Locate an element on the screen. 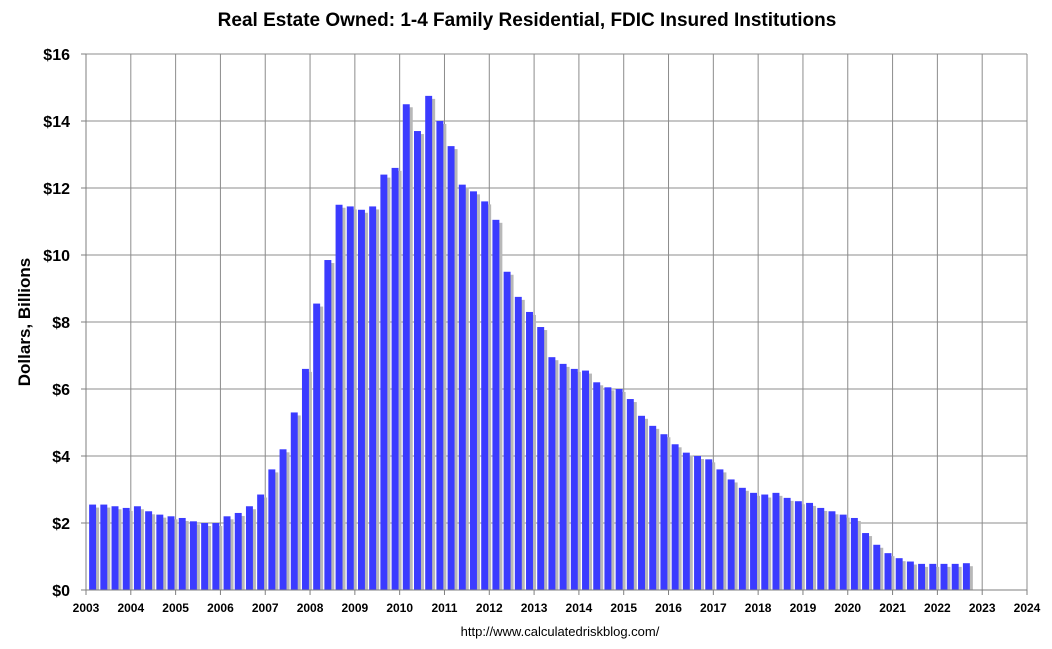  source-url: http://www.calculatedriskblog.com/ is located at coordinates (560, 631).